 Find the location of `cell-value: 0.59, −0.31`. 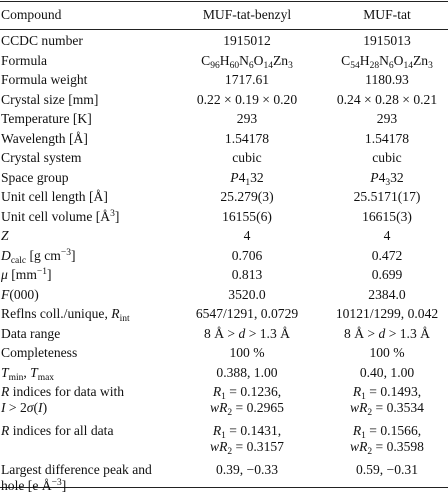

cell-value: 0.59, −0.31 is located at coordinates (387, 469).